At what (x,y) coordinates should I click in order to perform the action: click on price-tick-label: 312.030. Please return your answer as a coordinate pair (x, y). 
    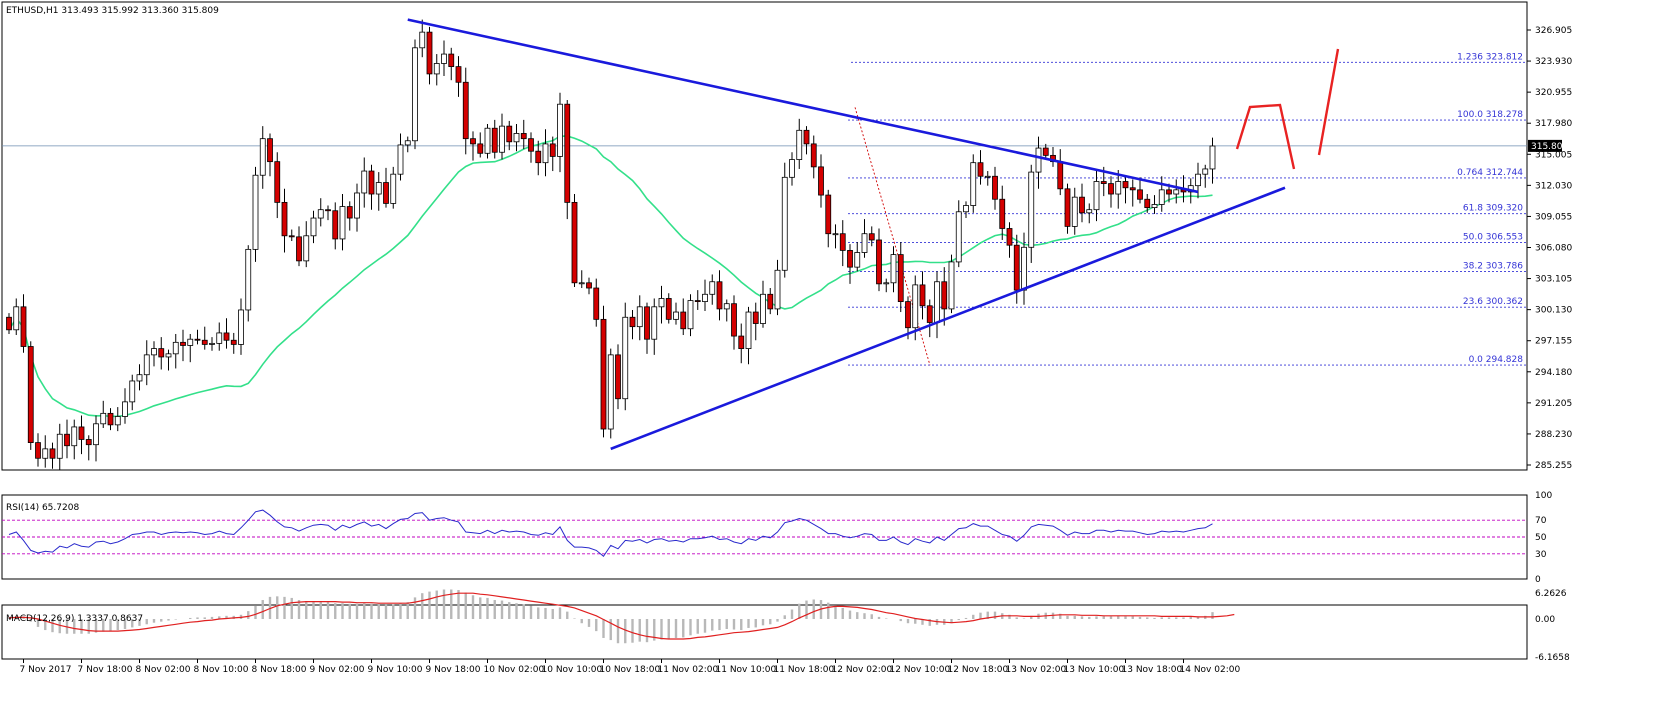
    Looking at the image, I should click on (1553, 186).